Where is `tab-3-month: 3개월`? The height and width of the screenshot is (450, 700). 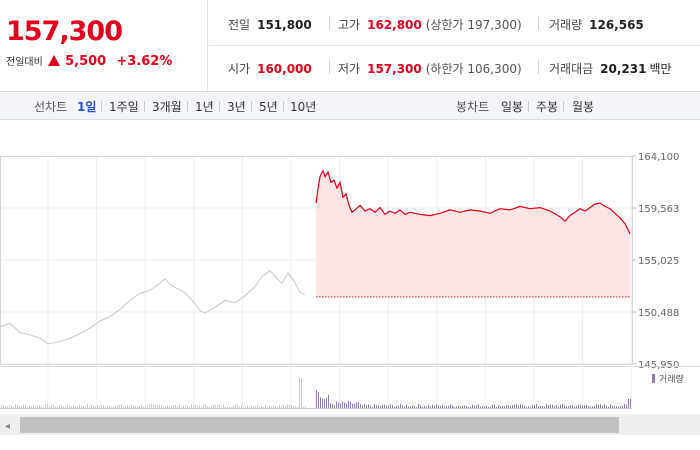 tab-3-month: 3개월 is located at coordinates (167, 107).